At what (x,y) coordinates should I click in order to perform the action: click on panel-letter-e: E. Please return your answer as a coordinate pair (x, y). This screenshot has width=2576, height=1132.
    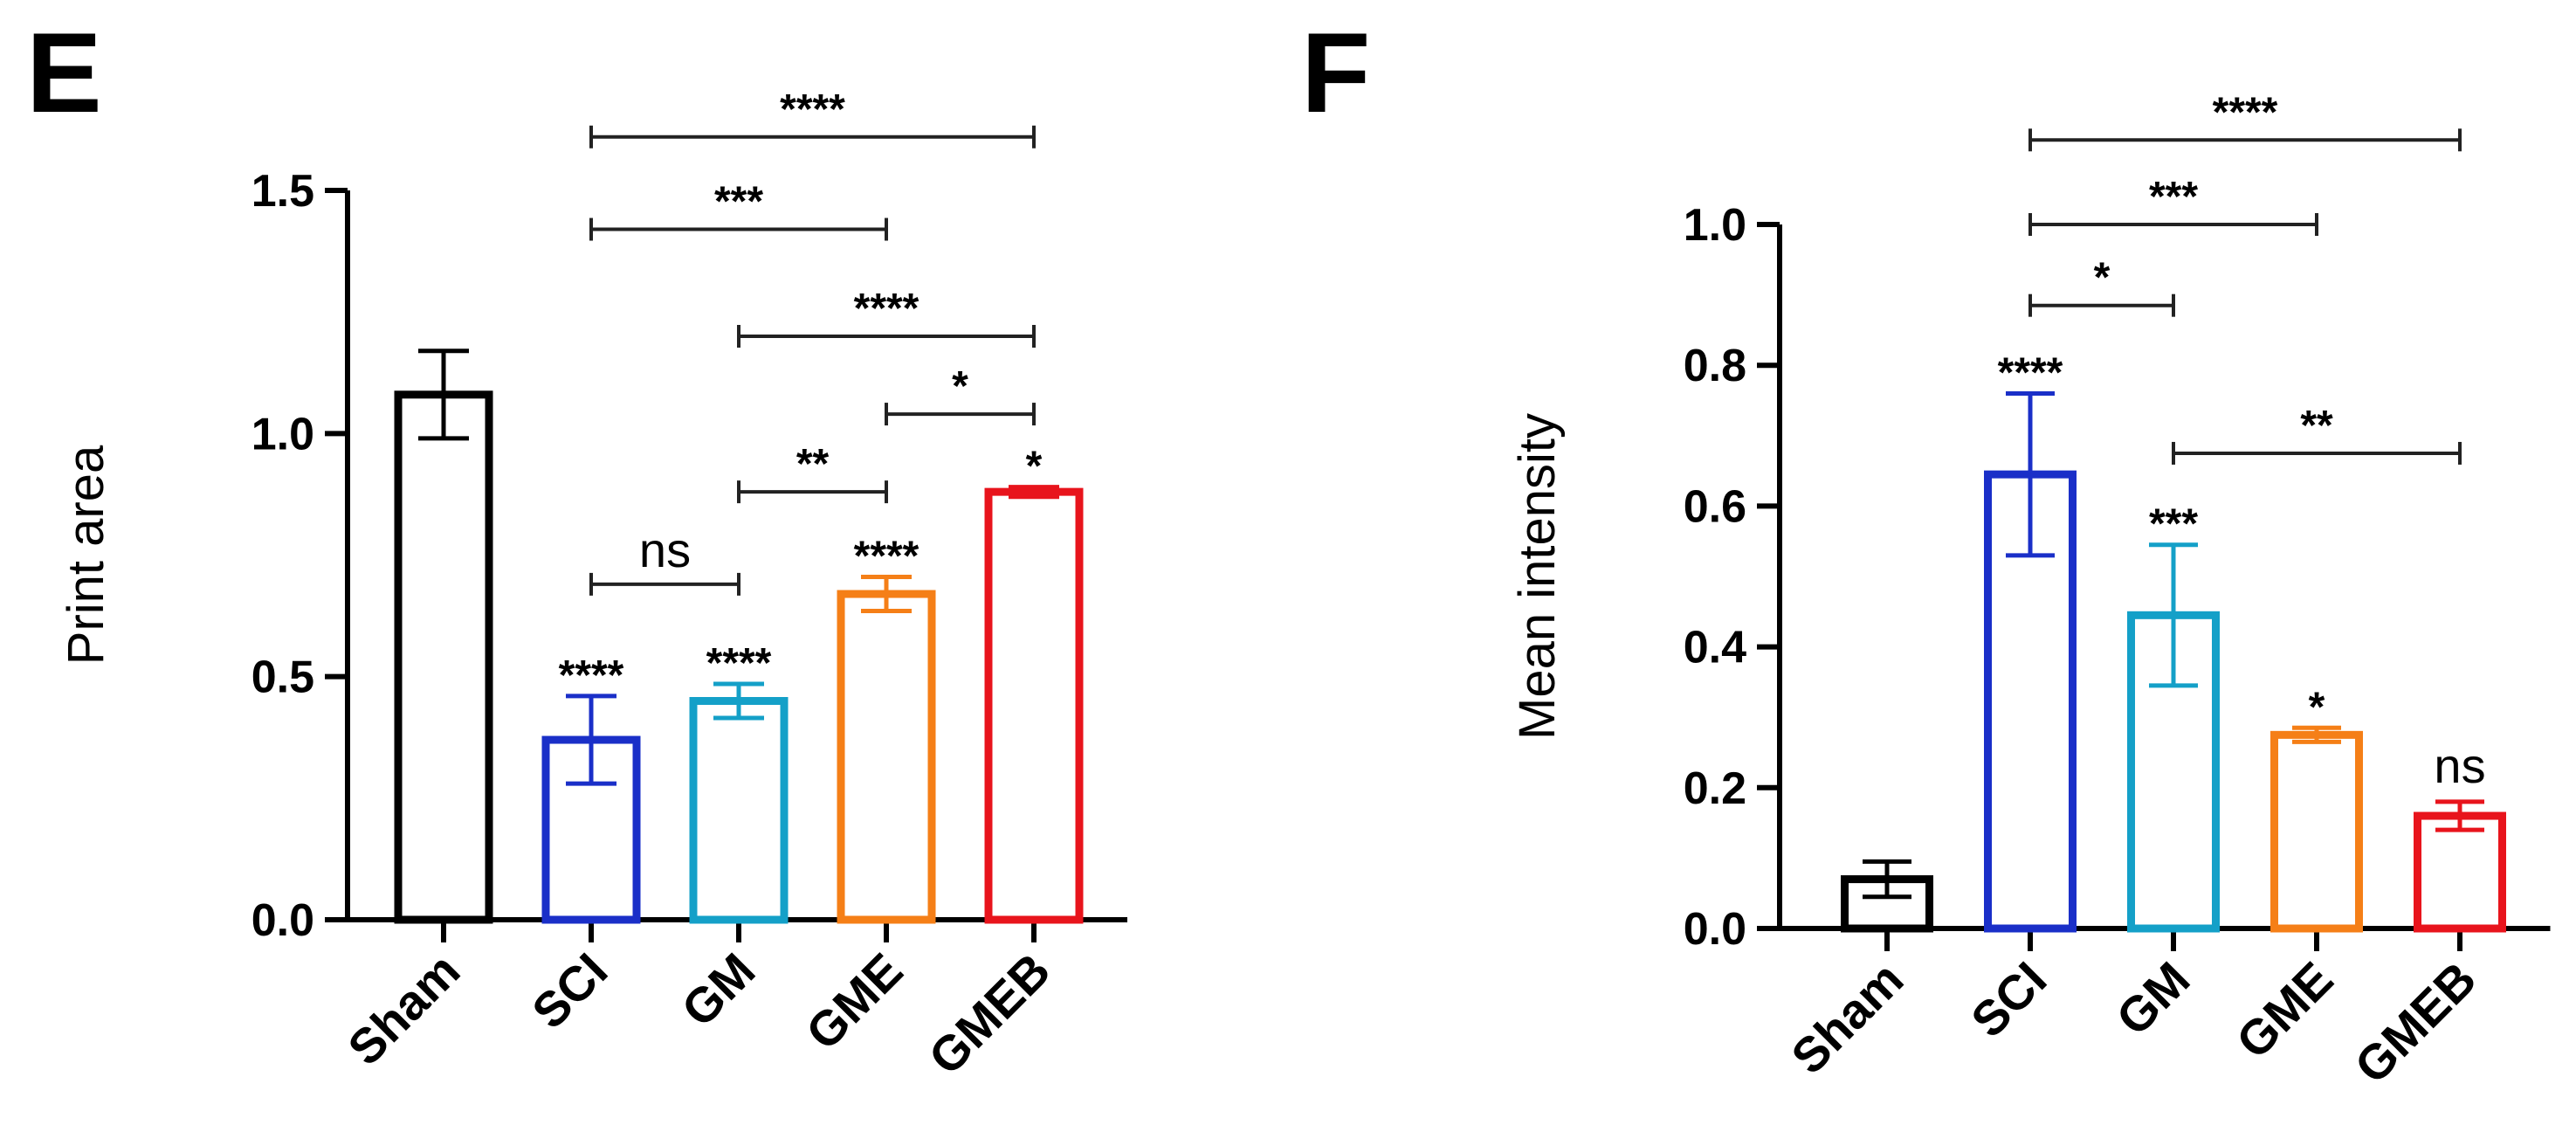
    Looking at the image, I should click on (64, 72).